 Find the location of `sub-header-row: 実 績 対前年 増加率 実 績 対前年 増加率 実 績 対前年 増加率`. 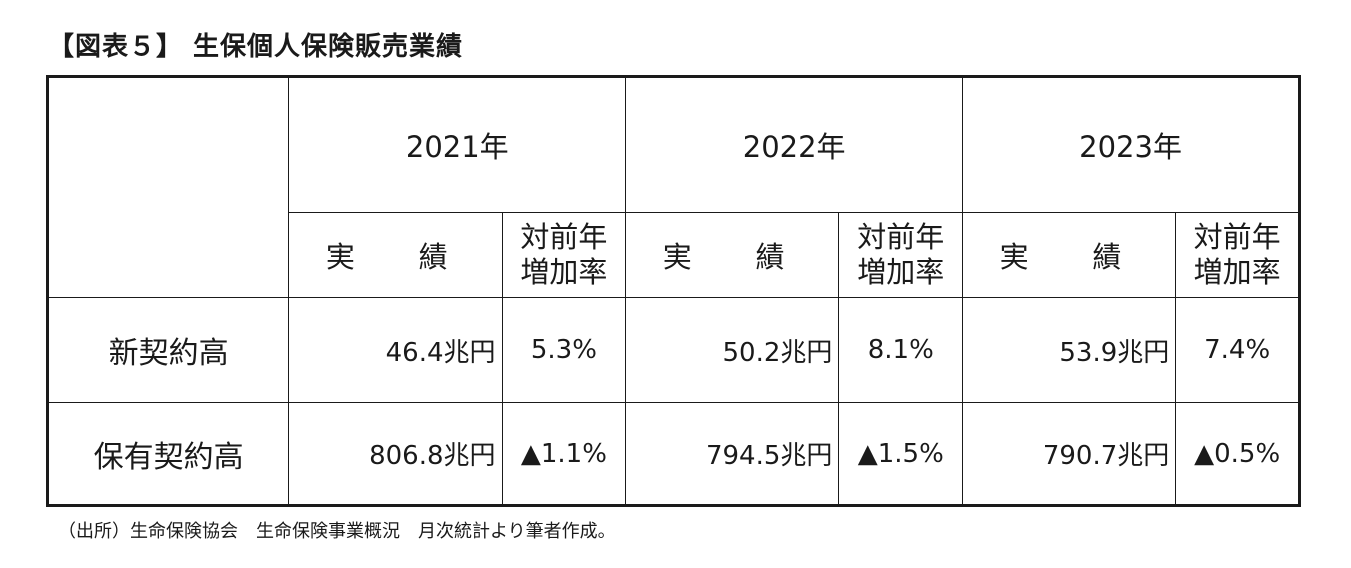

sub-header-row: 実 績 対前年 増加率 実 績 対前年 増加率 実 績 対前年 増加率 is located at coordinates (674, 255).